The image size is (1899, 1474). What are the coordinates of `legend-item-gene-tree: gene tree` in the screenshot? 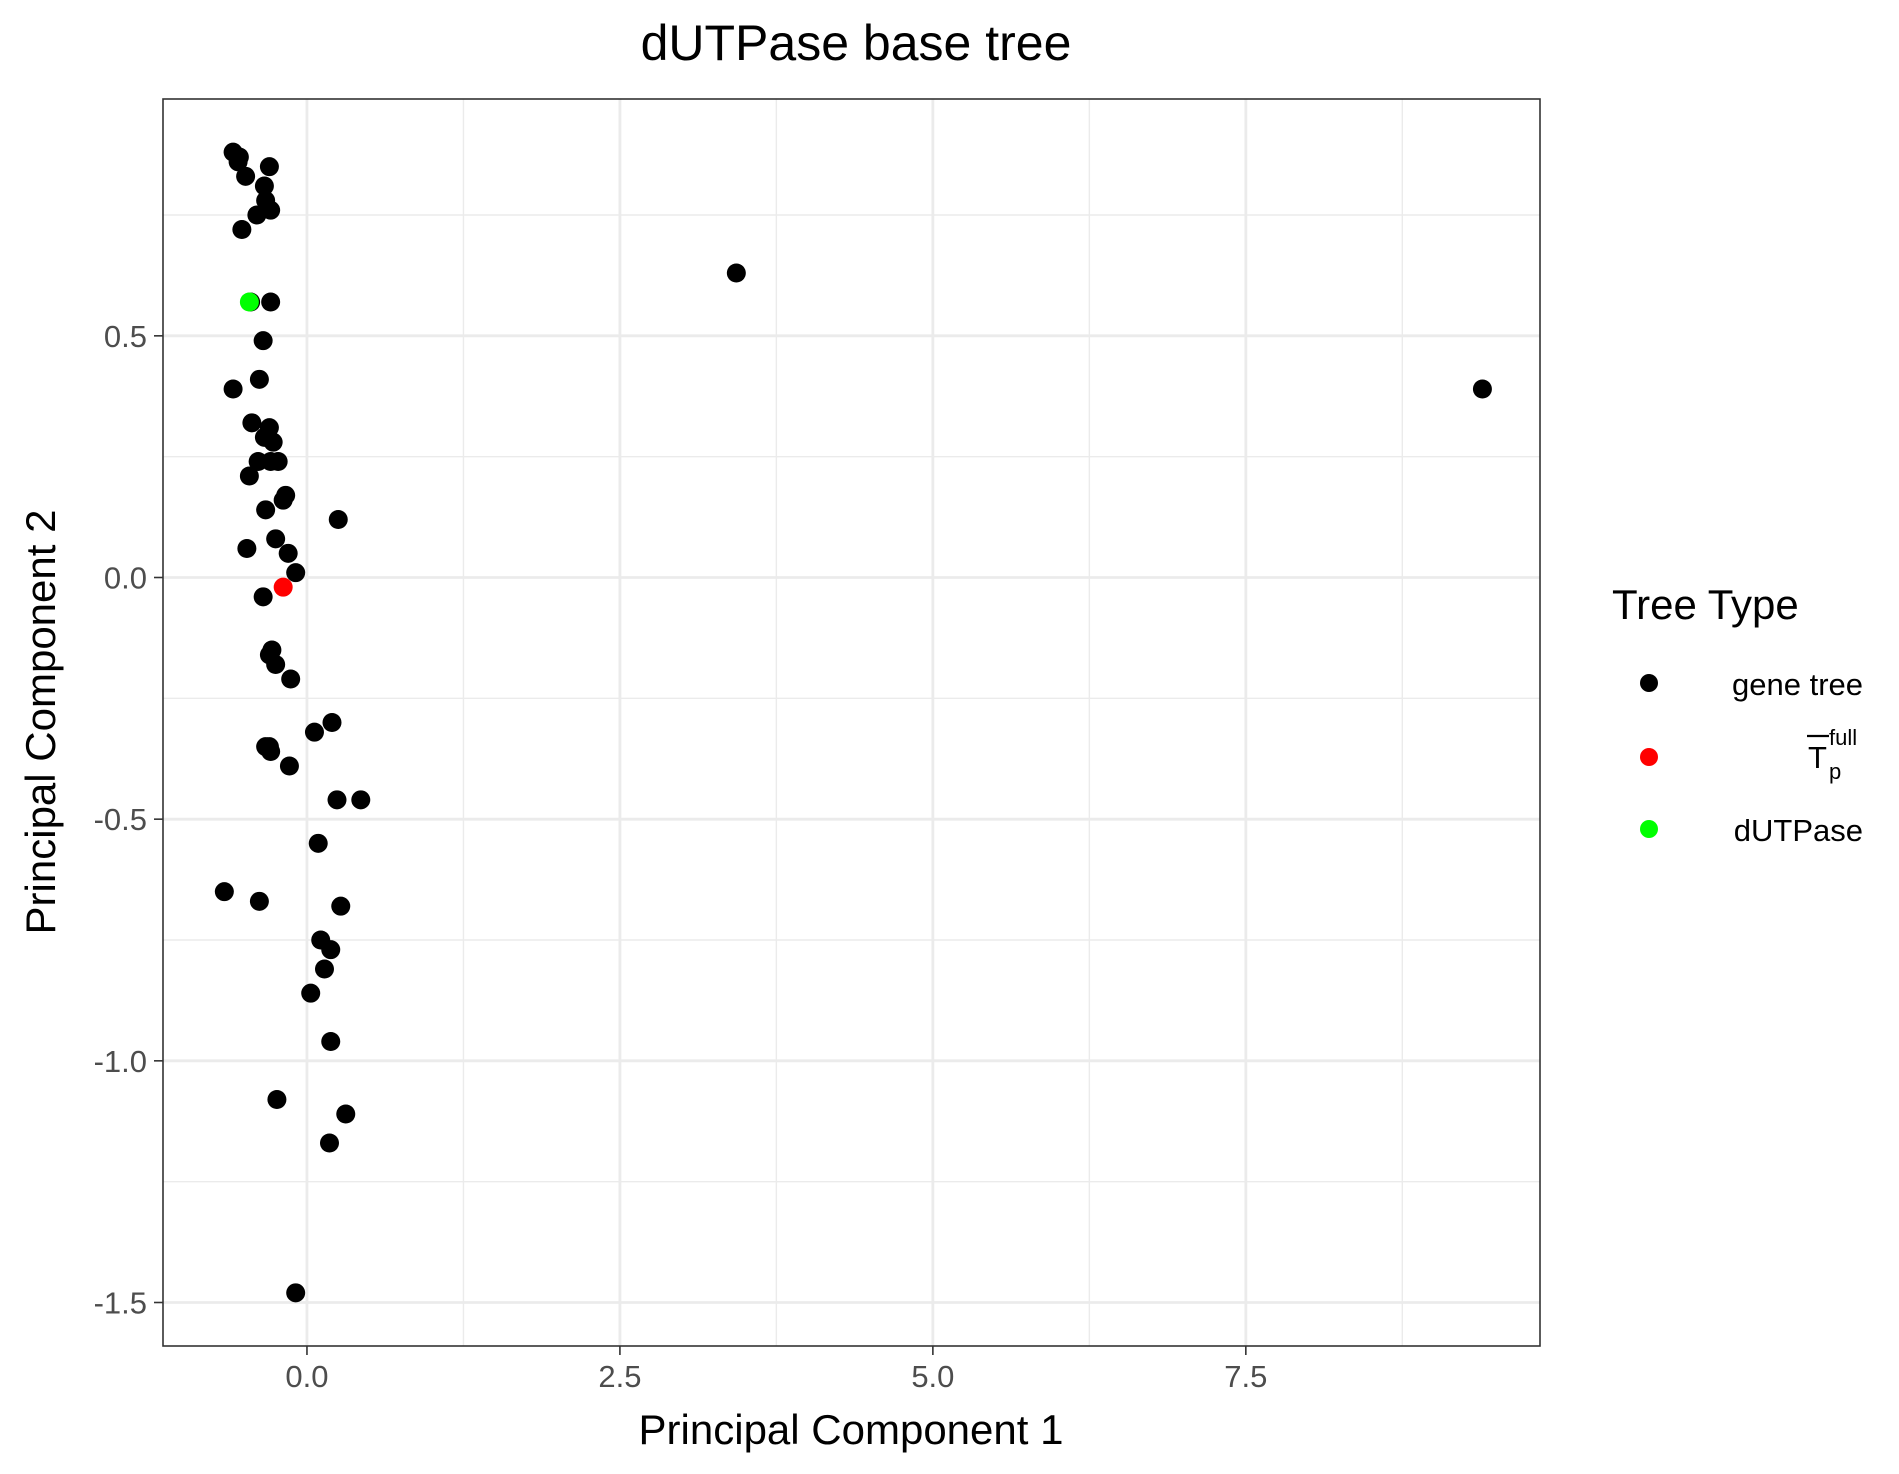 It's located at (1751, 684).